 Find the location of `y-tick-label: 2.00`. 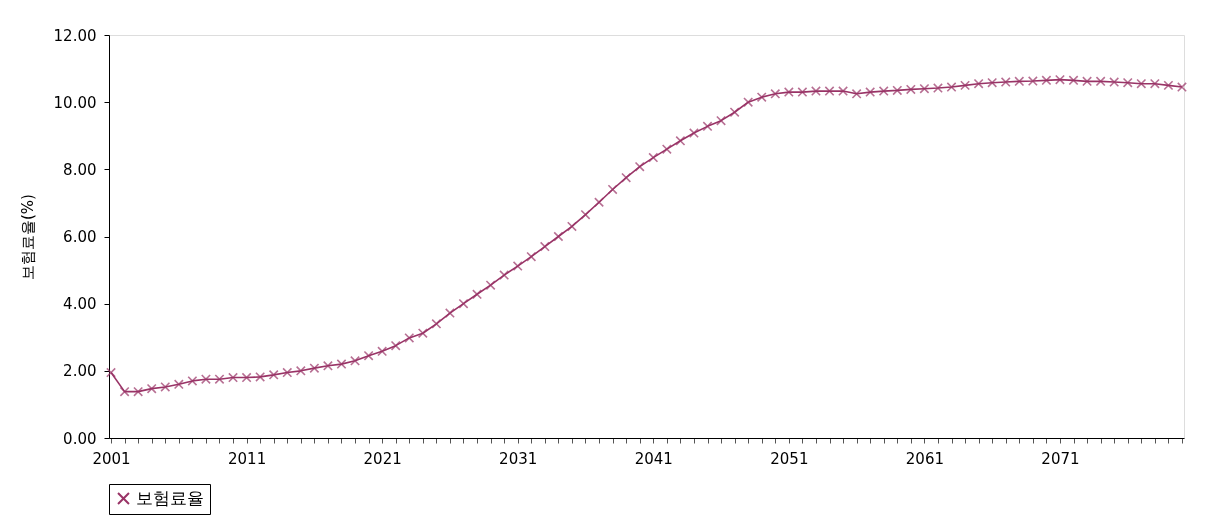

y-tick-label: 2.00 is located at coordinates (80, 371).